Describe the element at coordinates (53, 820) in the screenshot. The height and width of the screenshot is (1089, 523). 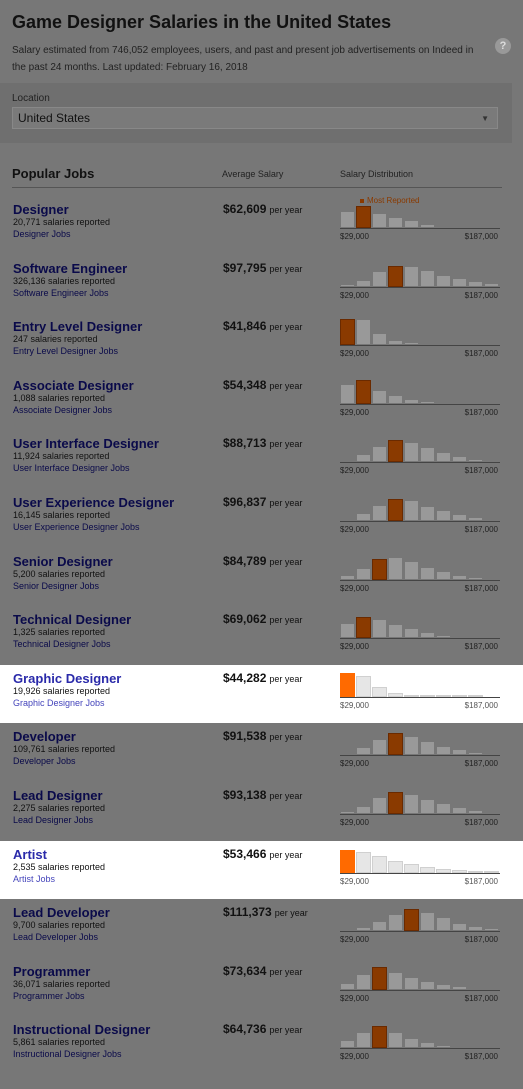
I see `jobs-link: Lead Designer Jobs` at that location.